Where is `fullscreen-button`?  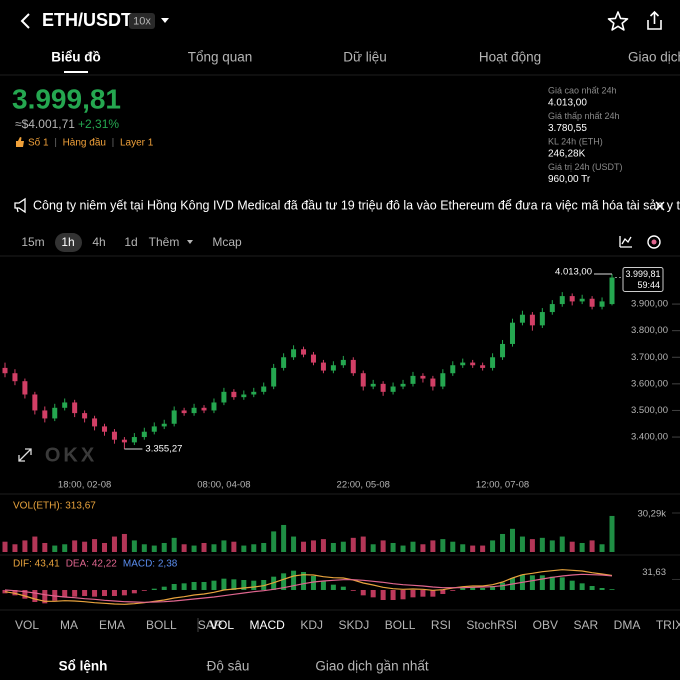
fullscreen-button is located at coordinates (25, 455).